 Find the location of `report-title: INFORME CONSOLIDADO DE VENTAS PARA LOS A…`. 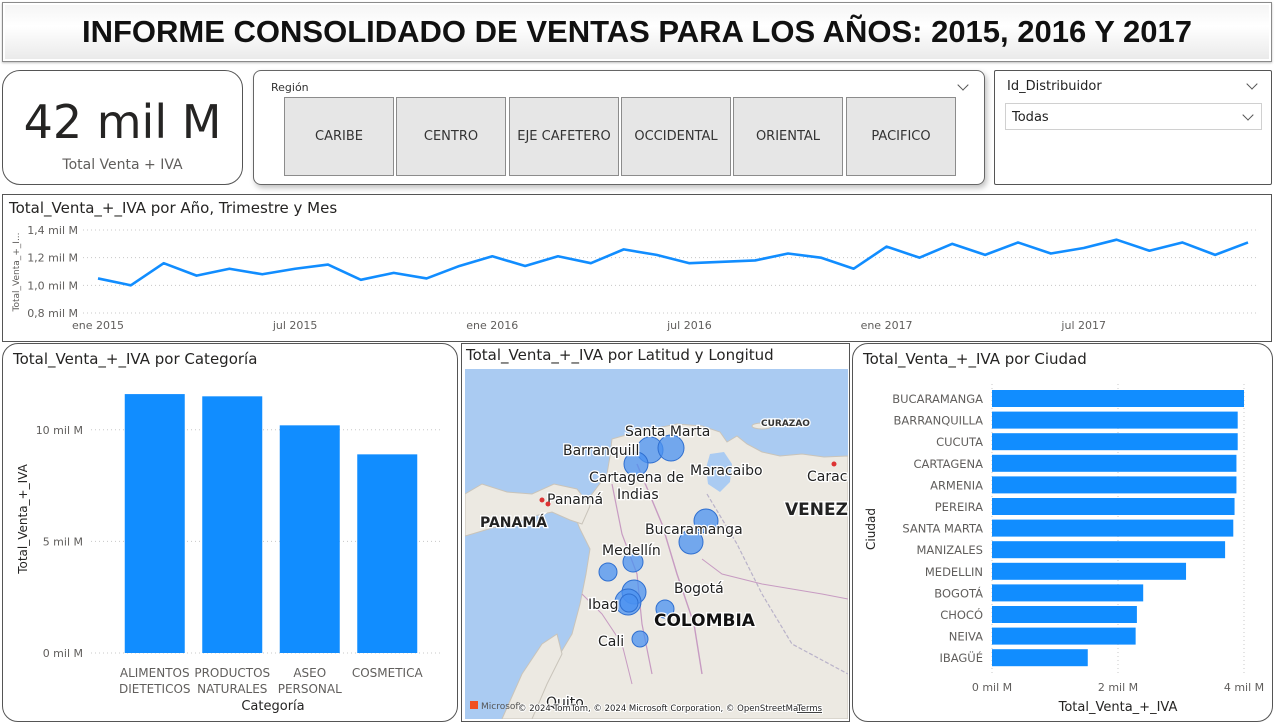

report-title: INFORME CONSOLIDADO DE VENTAS PARA LOS A… is located at coordinates (637, 31).